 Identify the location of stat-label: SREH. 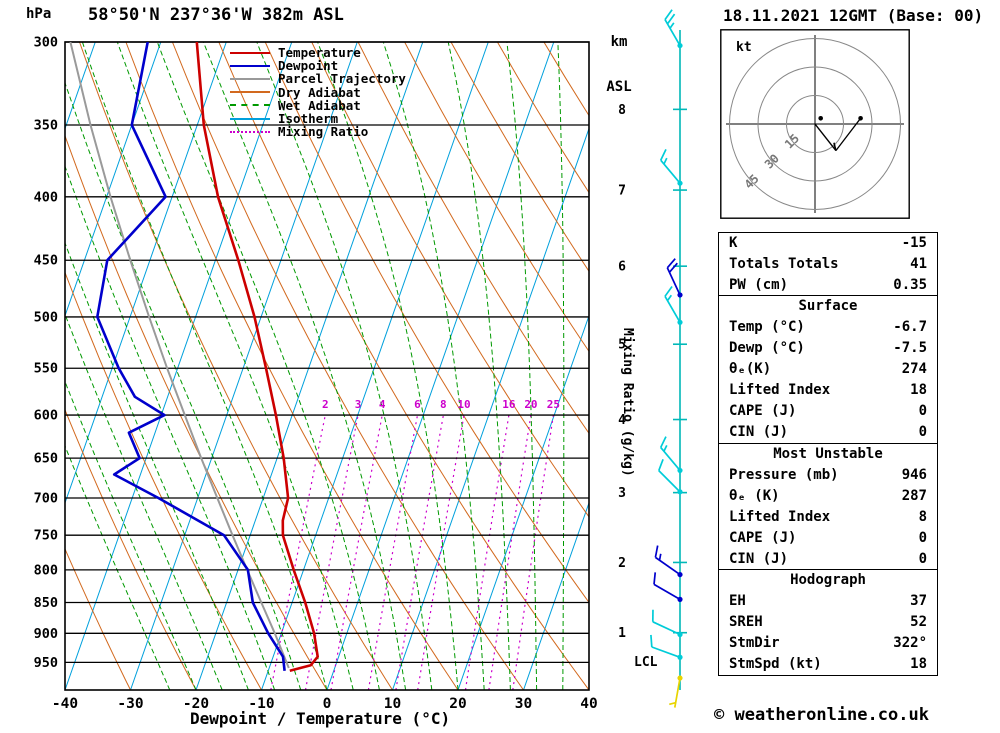
(746, 622).